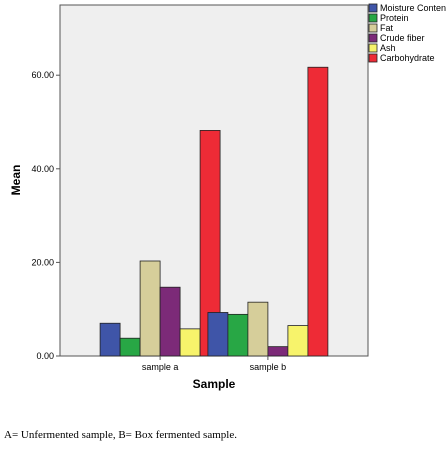  Describe the element at coordinates (190, 342) in the screenshot. I see `bar-ash-sample-a` at that location.